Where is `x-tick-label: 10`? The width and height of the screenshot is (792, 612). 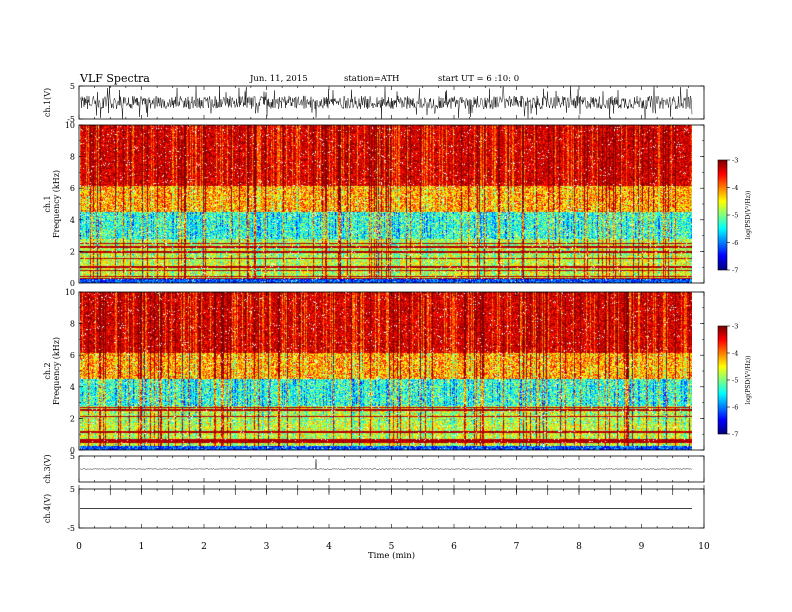
x-tick-label: 10 is located at coordinates (704, 547).